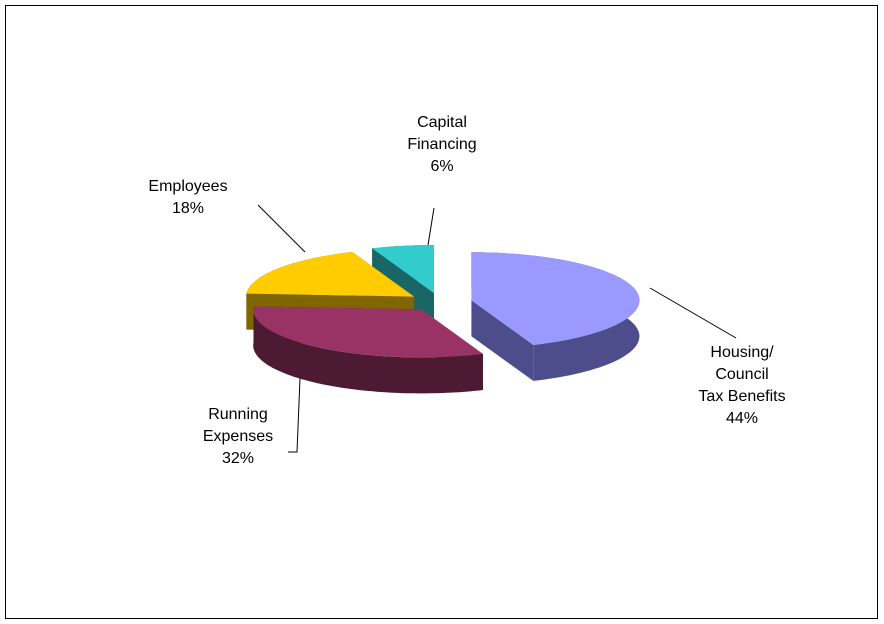 This screenshot has width=884, height=624. I want to click on data-label: Running Expenses 32%, so click(238, 437).